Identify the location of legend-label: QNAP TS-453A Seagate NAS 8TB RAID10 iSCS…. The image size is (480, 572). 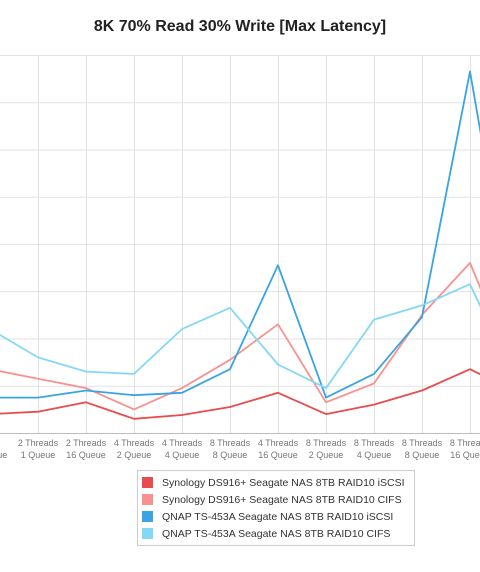
(278, 516).